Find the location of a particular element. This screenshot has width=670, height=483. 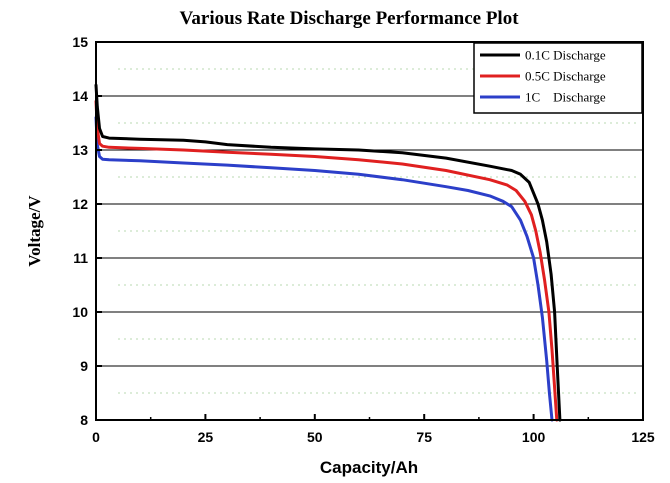

legend: 0.1C Discharge 0.5C Discharge 1C Discharge is located at coordinates (558, 78).